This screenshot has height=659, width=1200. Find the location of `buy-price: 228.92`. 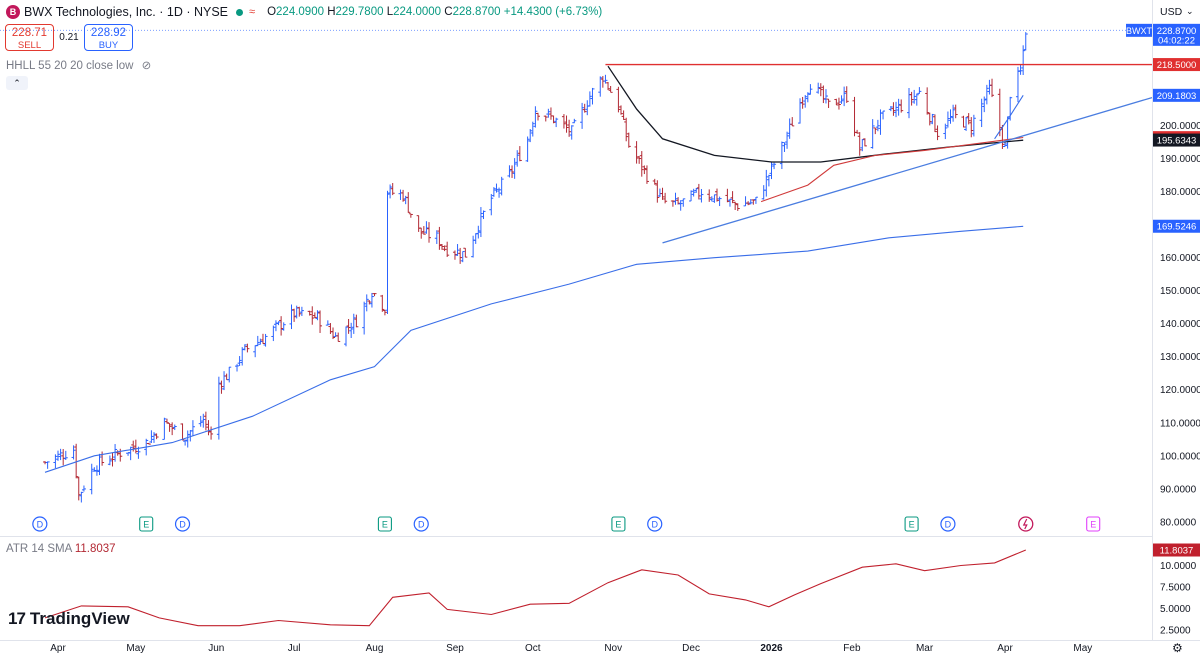

buy-price: 228.92 is located at coordinates (108, 33).